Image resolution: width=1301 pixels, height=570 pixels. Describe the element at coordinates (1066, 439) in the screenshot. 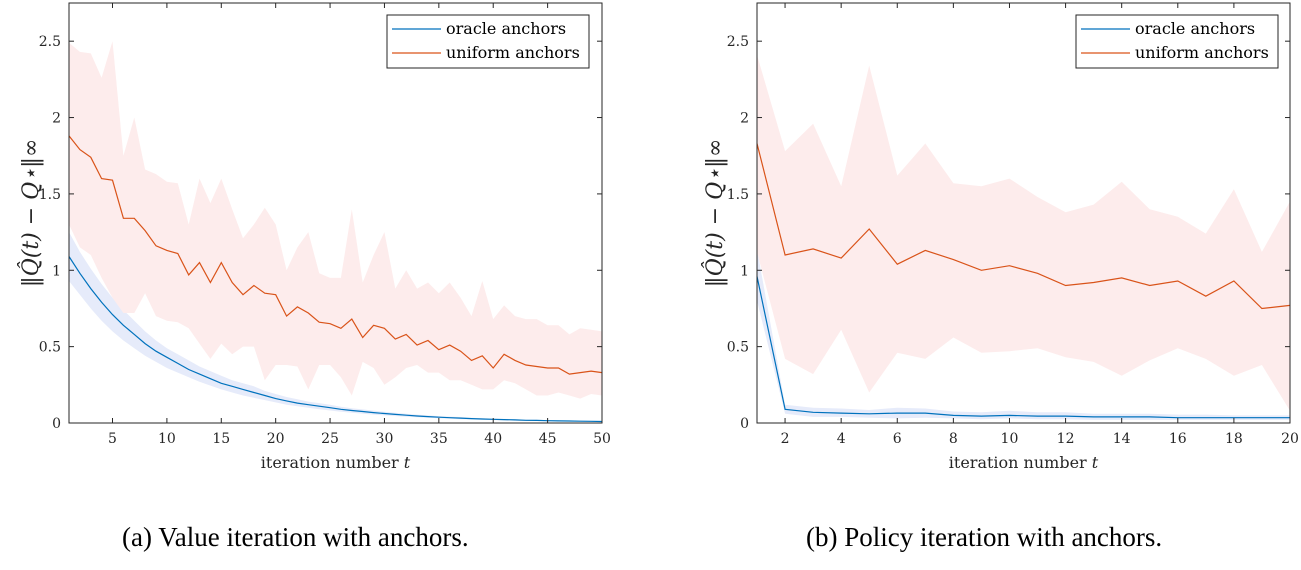

I see `x-tick-label: 12` at that location.